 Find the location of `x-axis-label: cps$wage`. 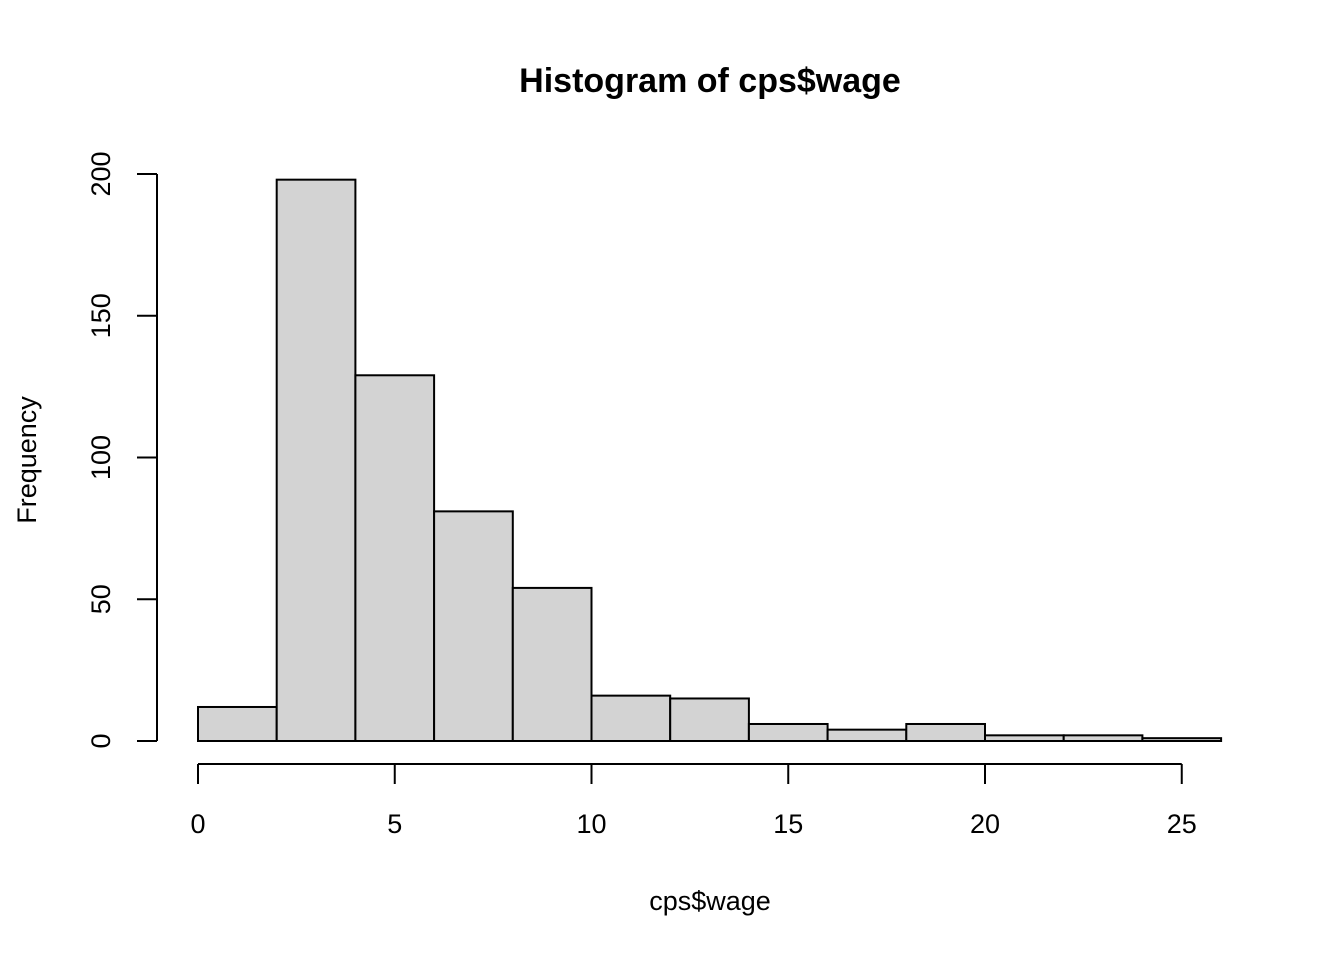

x-axis-label: cps$wage is located at coordinates (710, 901).